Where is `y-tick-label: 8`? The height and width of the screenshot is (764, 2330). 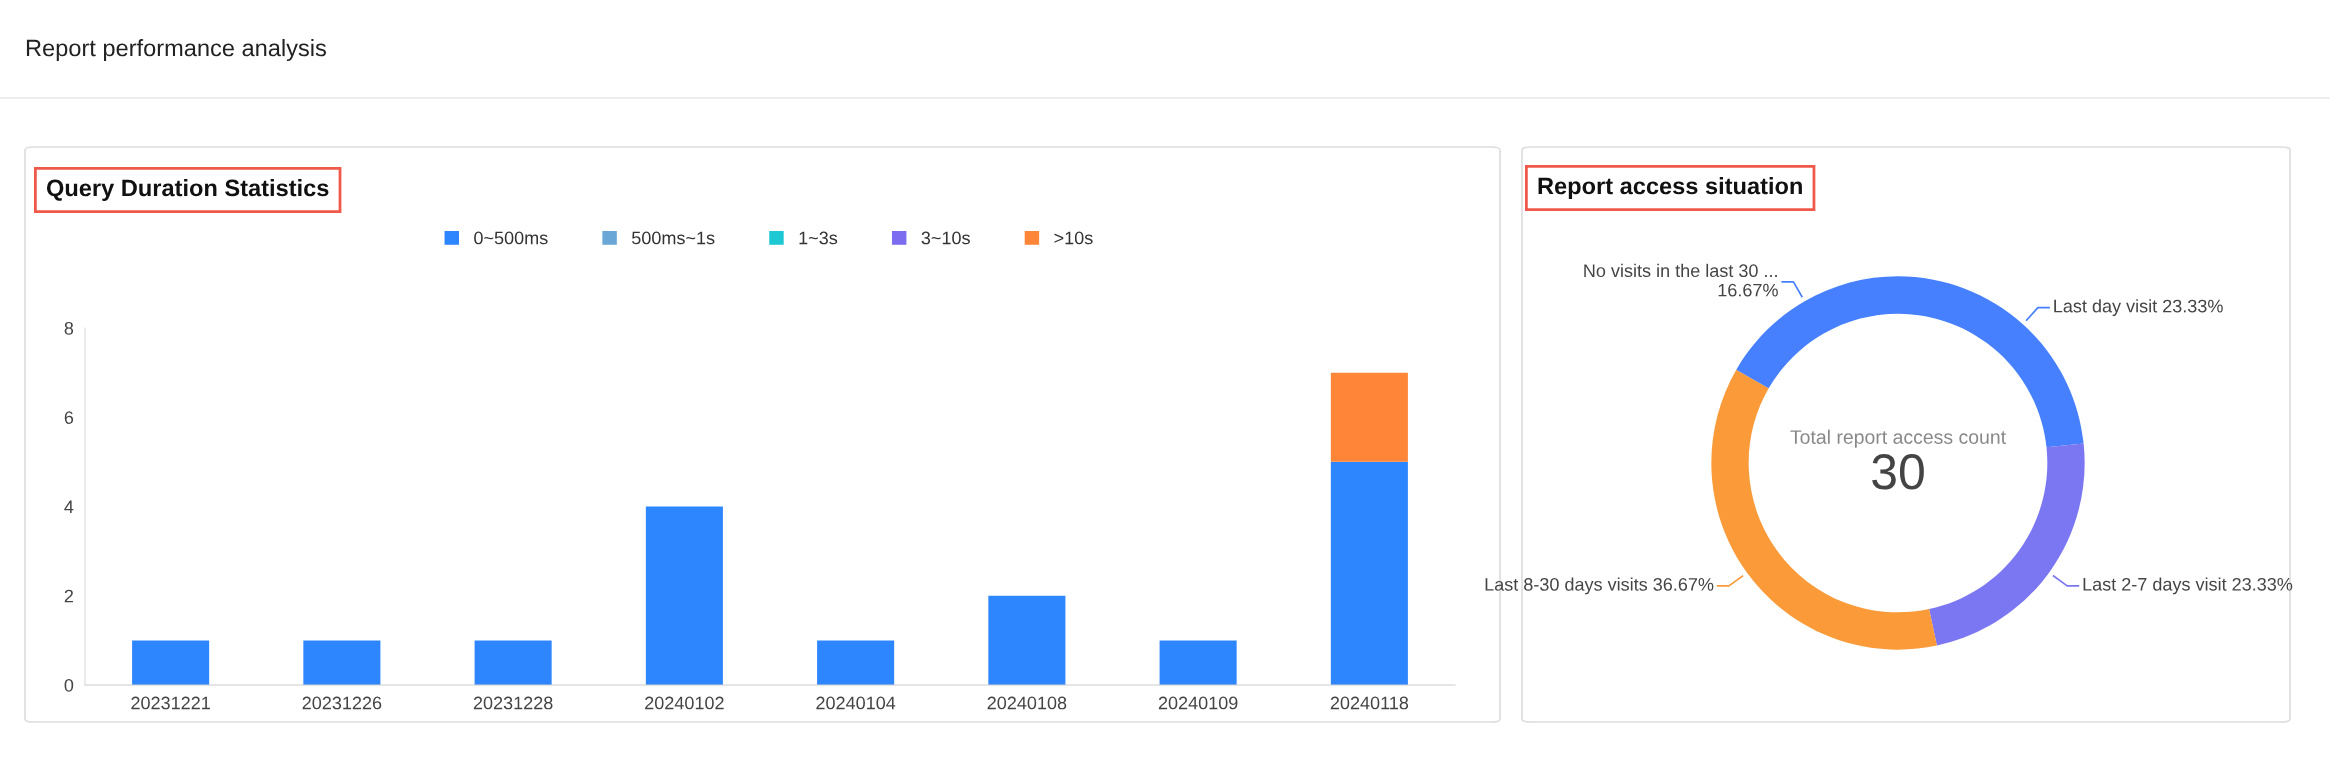
y-tick-label: 8 is located at coordinates (69, 328).